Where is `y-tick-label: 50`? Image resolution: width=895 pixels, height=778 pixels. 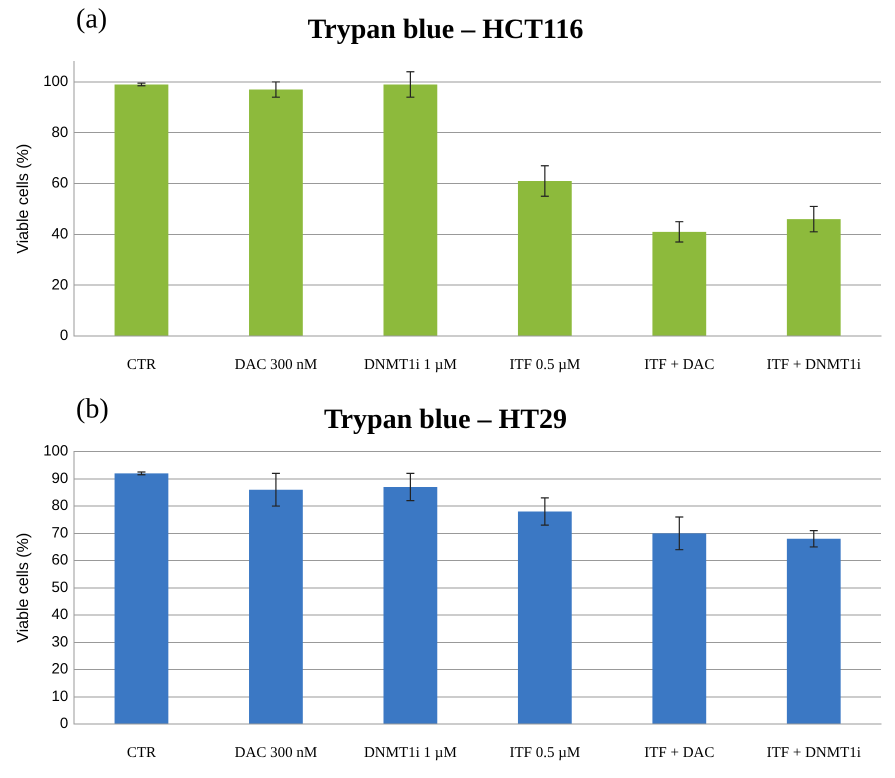
y-tick-label: 50 is located at coordinates (60, 587).